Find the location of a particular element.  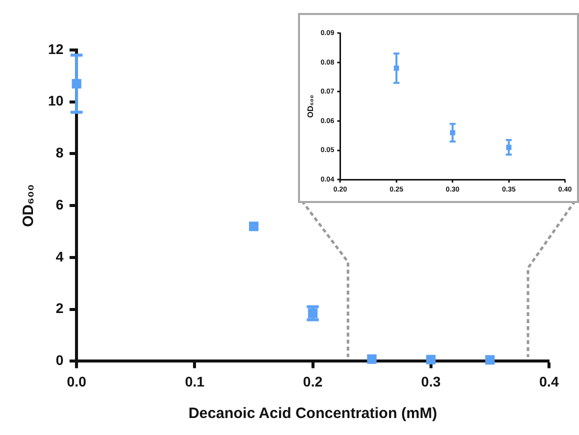

y-tick-label: 8 is located at coordinates (60, 152).